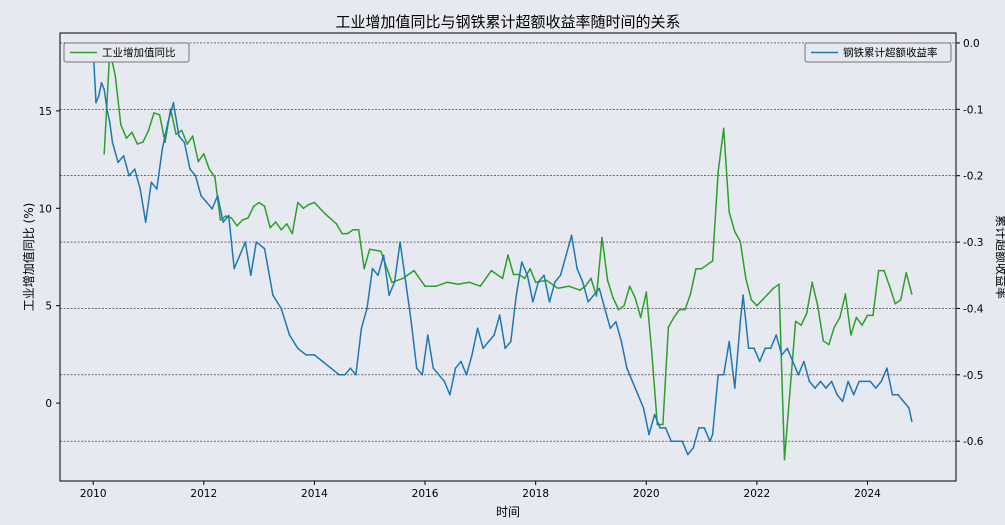 This screenshot has height=525, width=1005. What do you see at coordinates (45, 112) in the screenshot?
I see `y-left-tick-label: 15` at bounding box center [45, 112].